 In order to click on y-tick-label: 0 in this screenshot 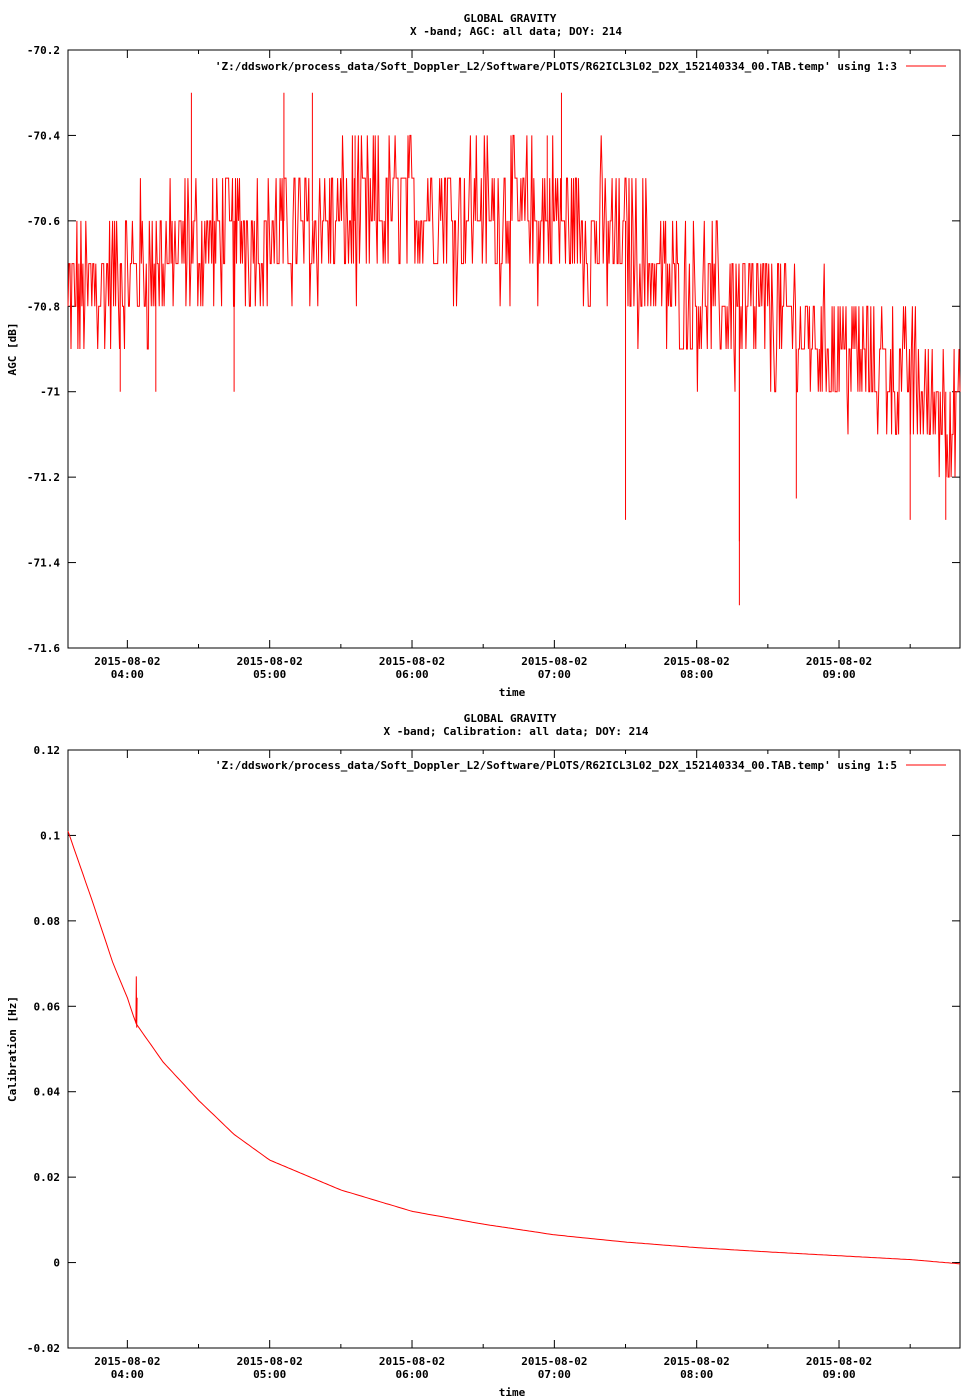, I will do `click(56, 1263)`.